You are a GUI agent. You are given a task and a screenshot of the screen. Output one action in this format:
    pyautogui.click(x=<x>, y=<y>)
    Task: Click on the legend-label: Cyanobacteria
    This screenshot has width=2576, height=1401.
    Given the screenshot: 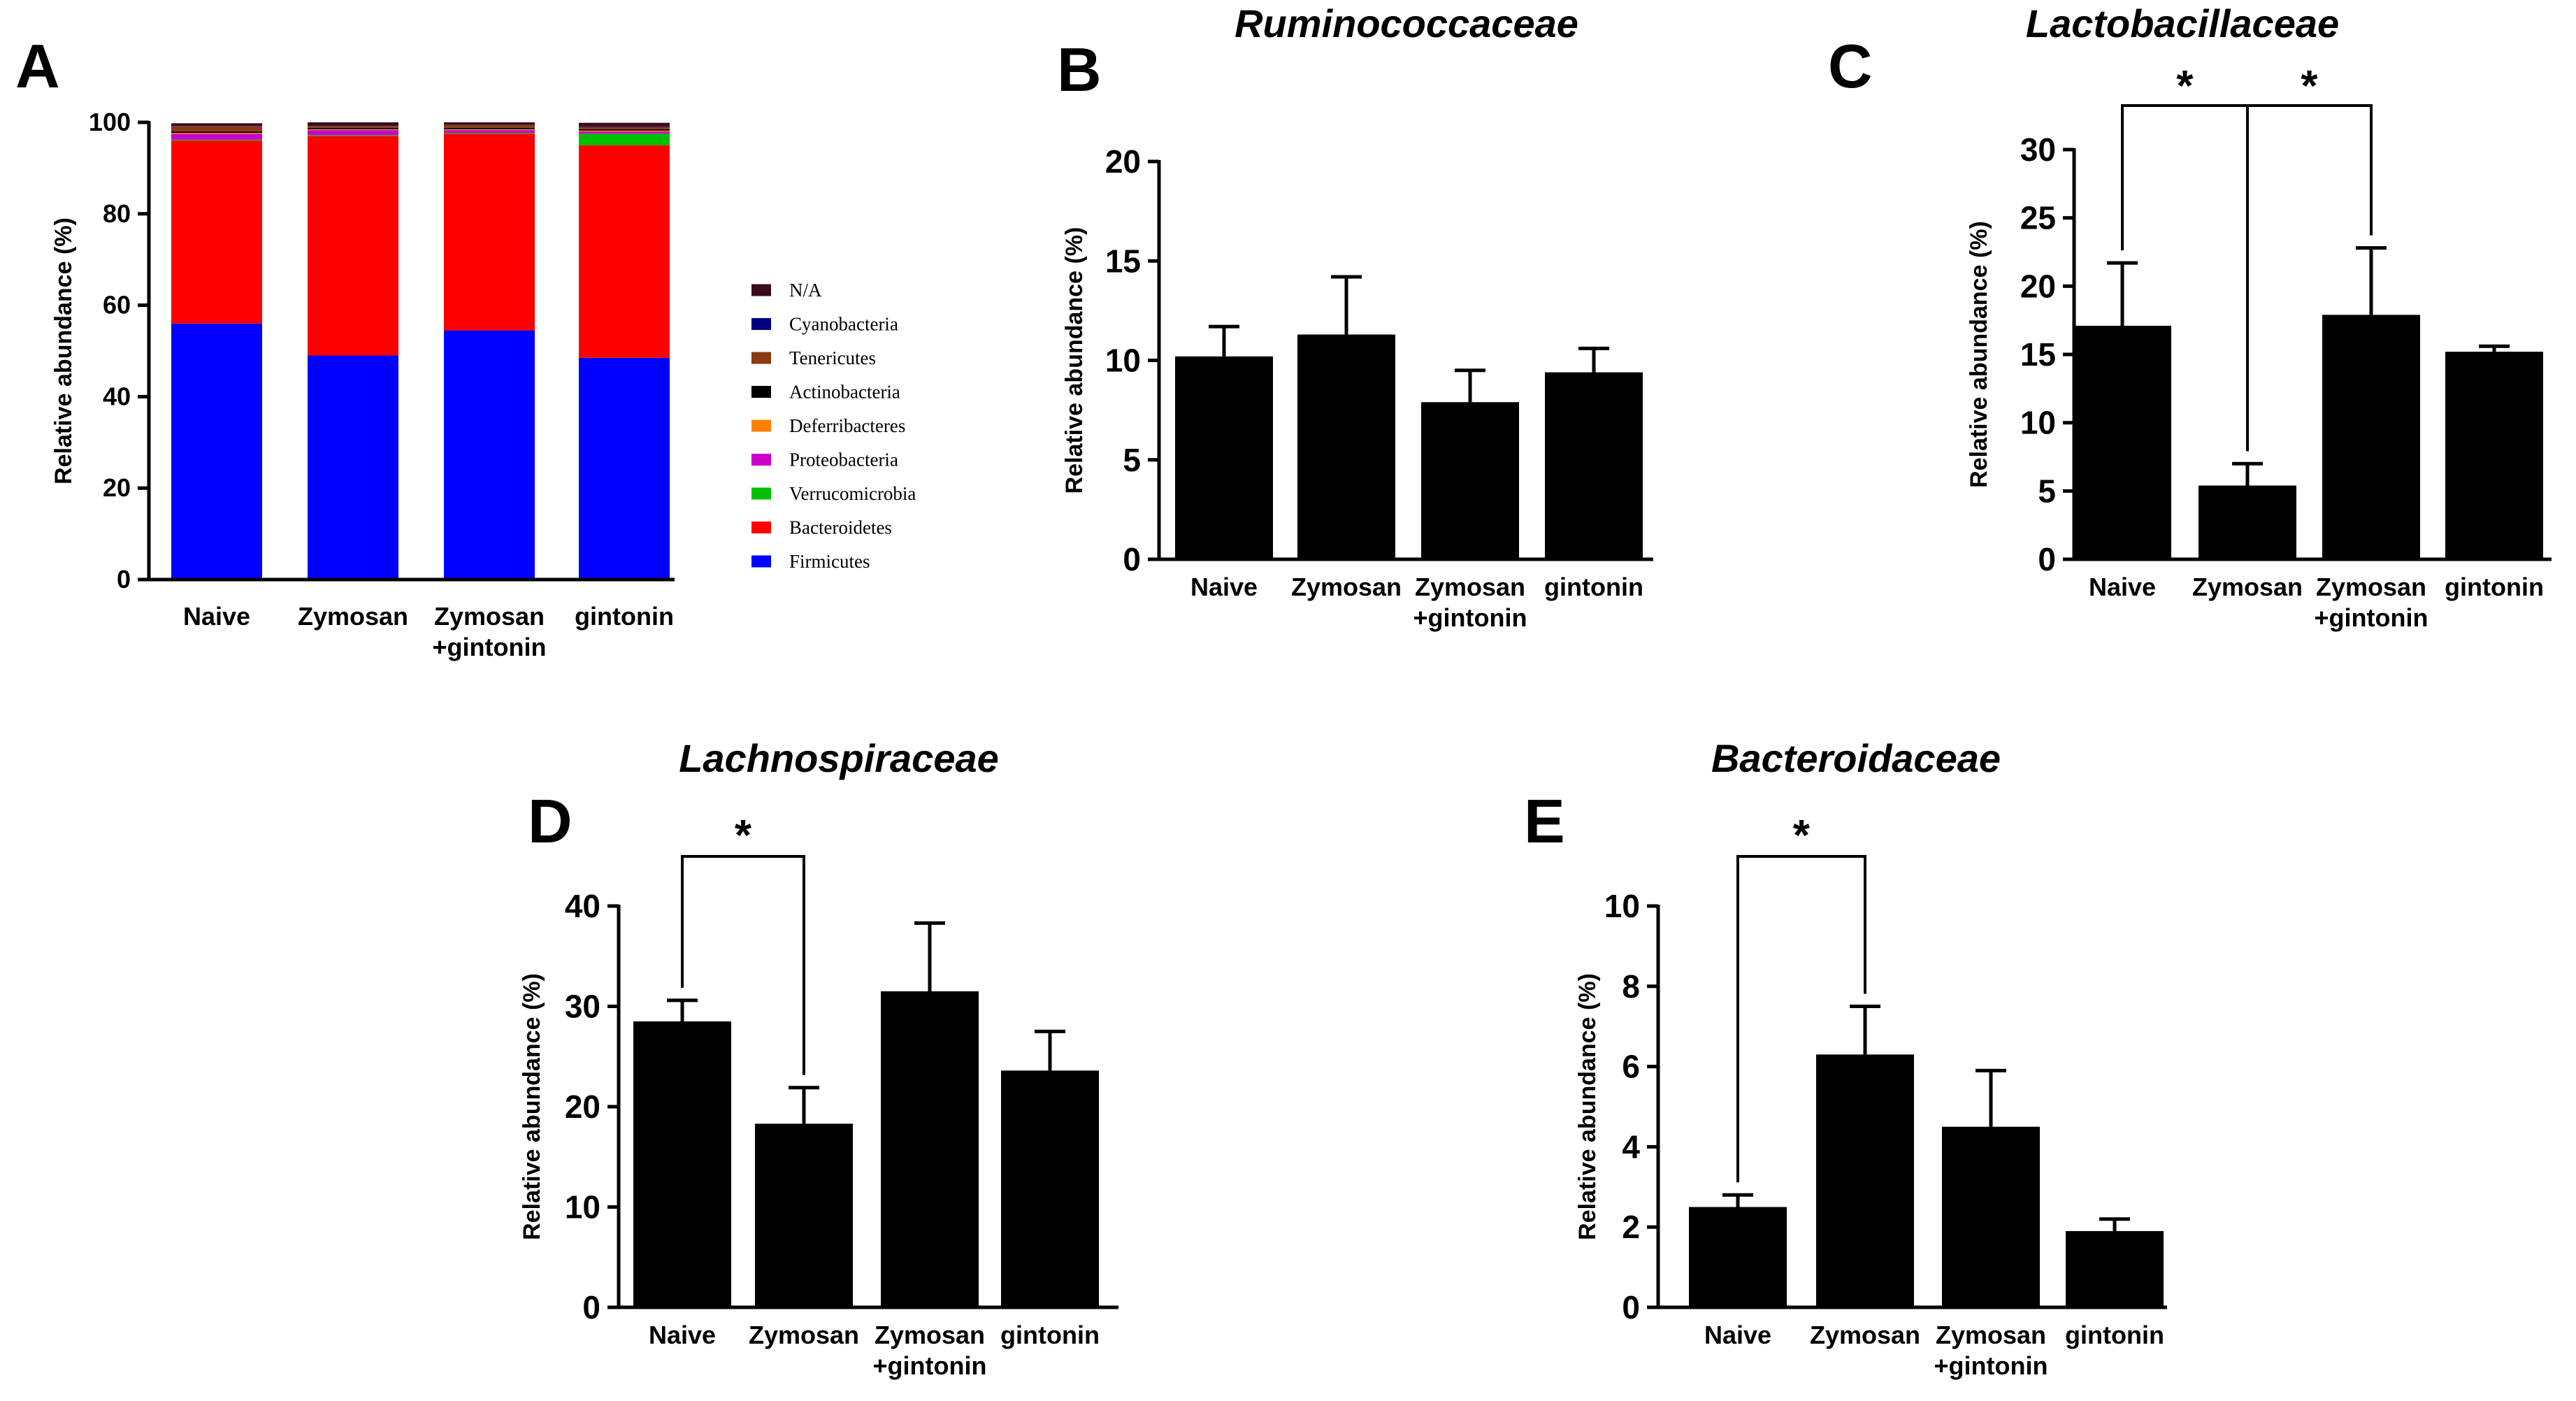 What is the action you would take?
    pyautogui.click(x=843, y=324)
    